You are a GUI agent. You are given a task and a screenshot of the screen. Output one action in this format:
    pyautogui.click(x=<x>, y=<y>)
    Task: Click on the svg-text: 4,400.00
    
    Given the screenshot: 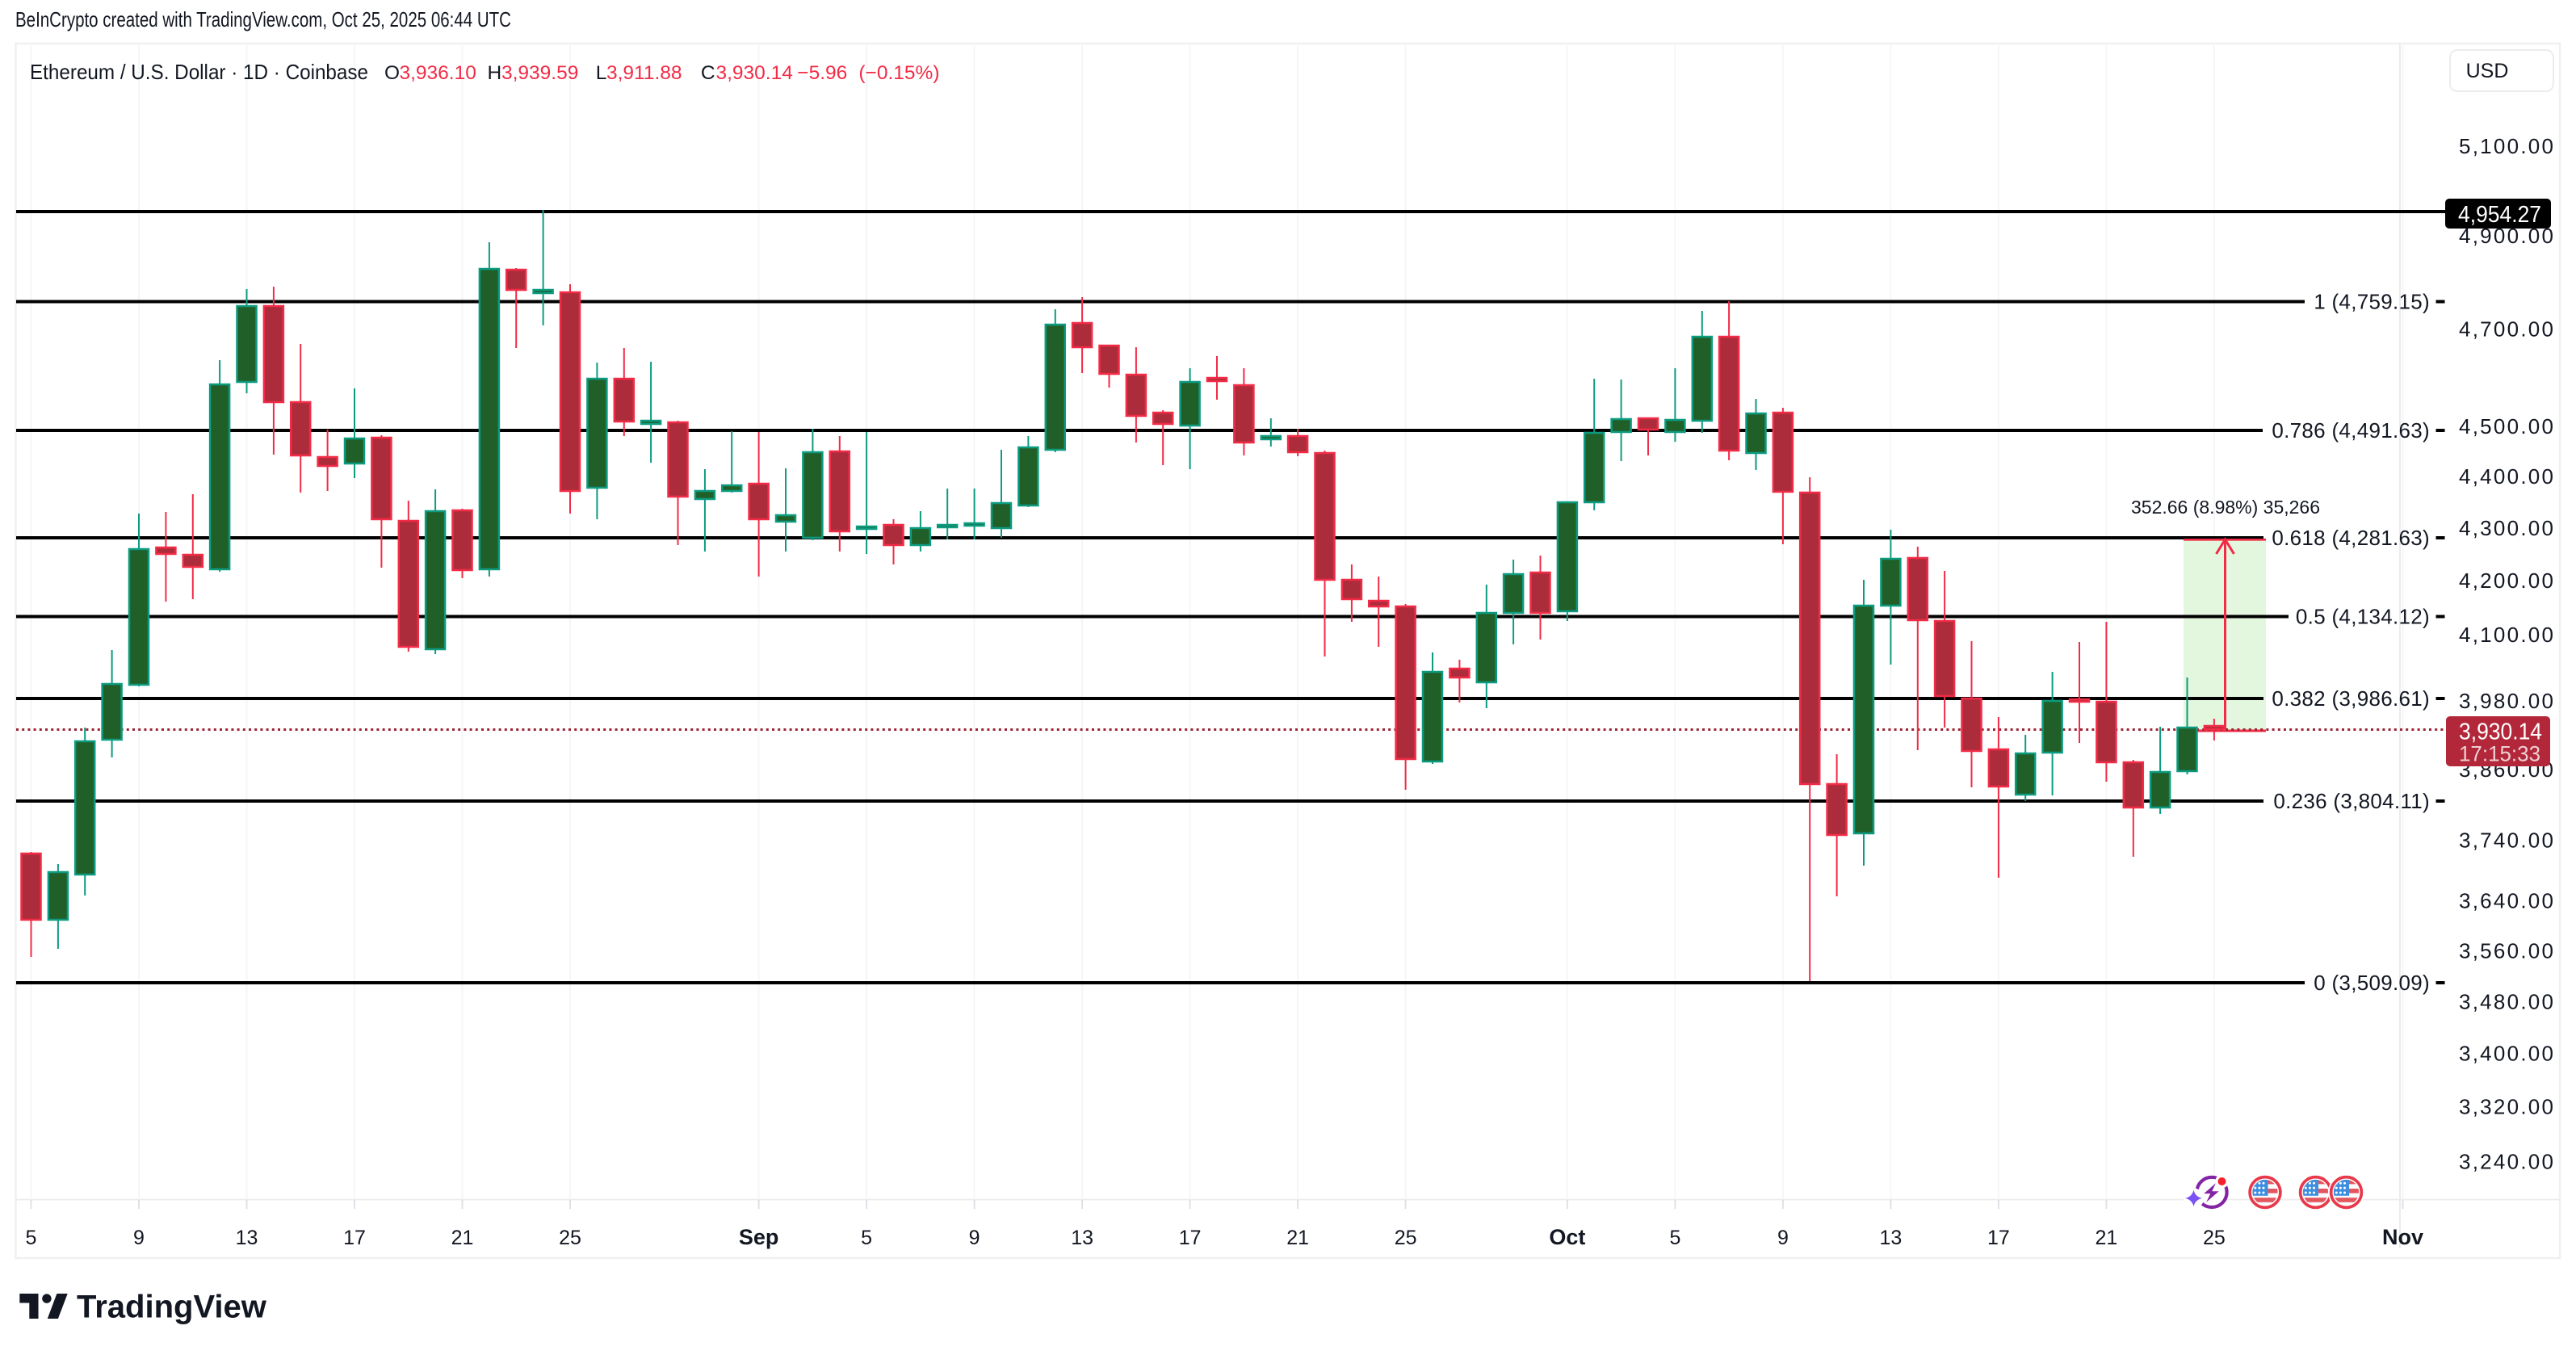 What is the action you would take?
    pyautogui.click(x=2507, y=476)
    